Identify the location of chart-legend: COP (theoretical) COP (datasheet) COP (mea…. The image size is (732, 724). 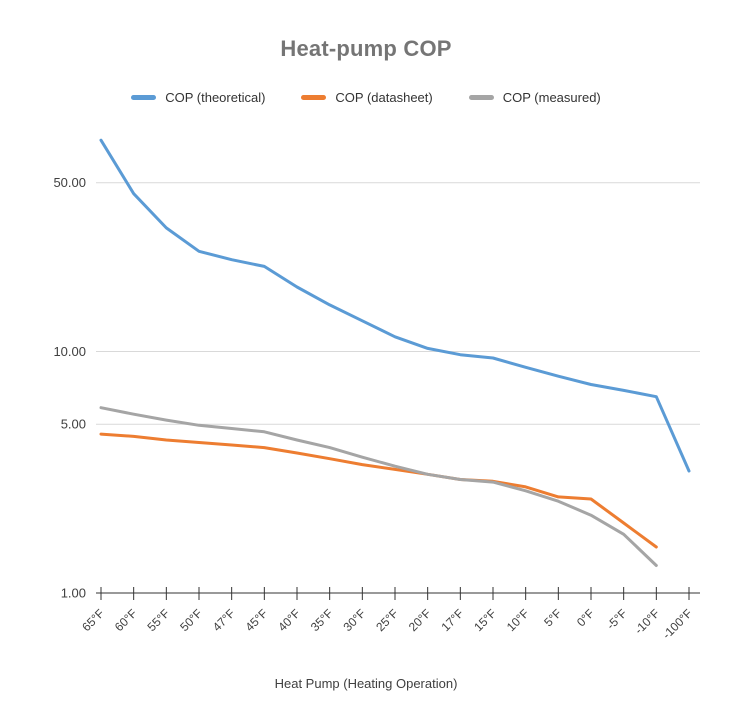
(366, 97).